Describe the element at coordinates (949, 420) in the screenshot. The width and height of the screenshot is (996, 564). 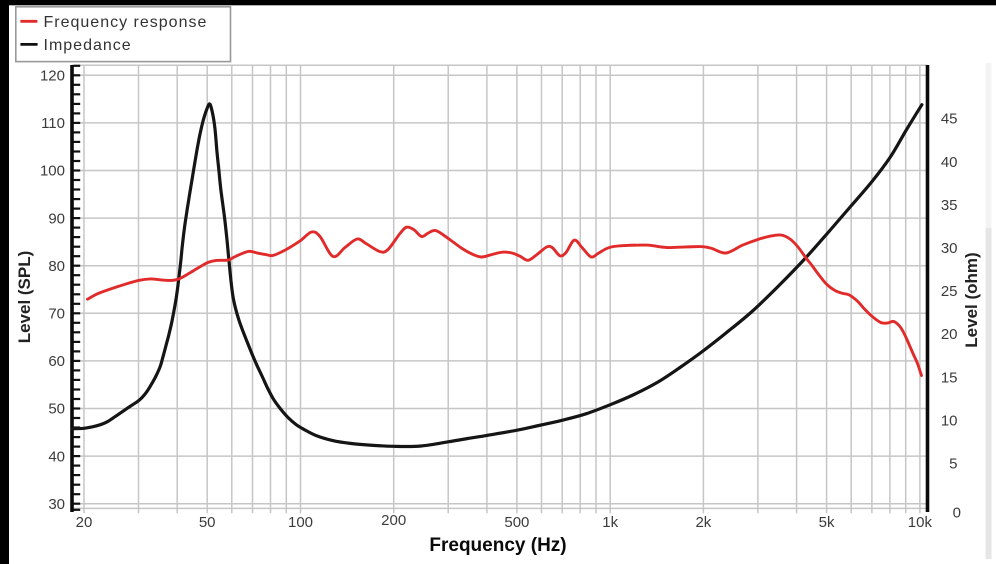
I see `svg-text: 10` at that location.